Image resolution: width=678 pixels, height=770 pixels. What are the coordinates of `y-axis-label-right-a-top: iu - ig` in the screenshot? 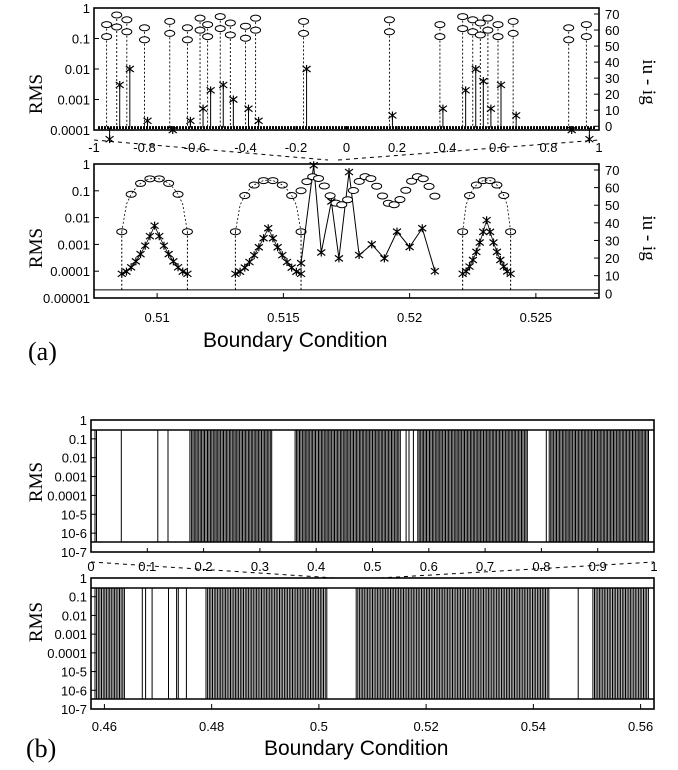 It's located at (648, 82).